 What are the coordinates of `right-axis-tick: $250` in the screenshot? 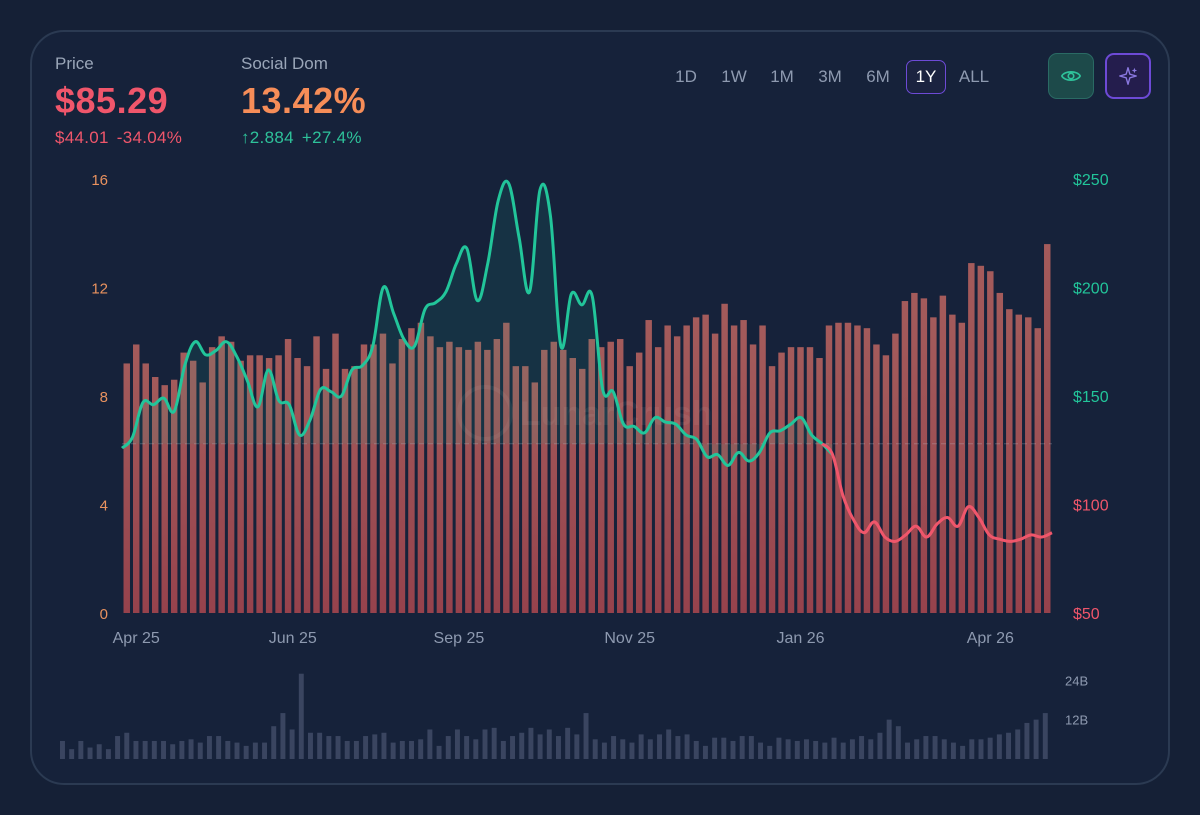 It's located at (1091, 180).